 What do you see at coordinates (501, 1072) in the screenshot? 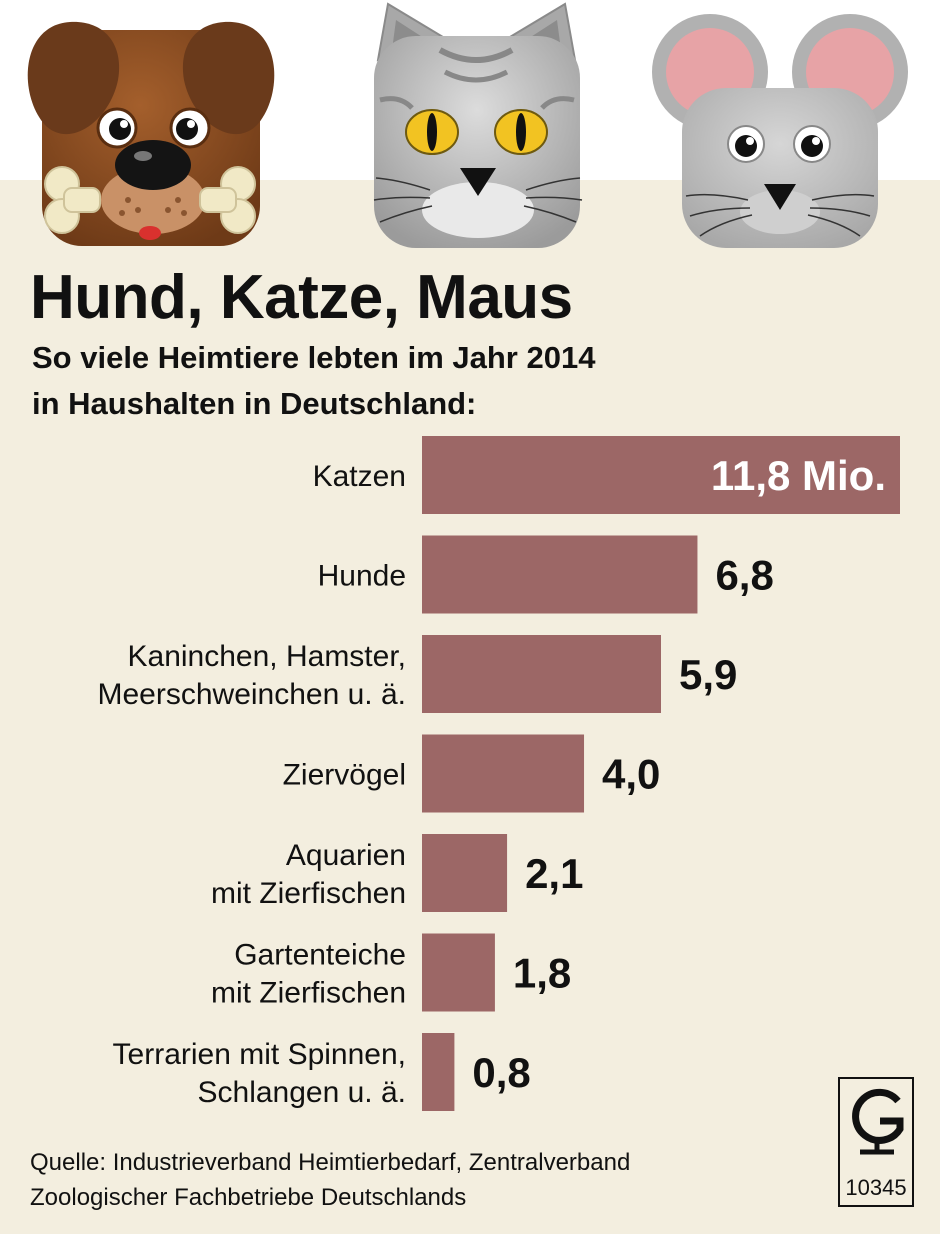
I see `value-label: 0,8` at bounding box center [501, 1072].